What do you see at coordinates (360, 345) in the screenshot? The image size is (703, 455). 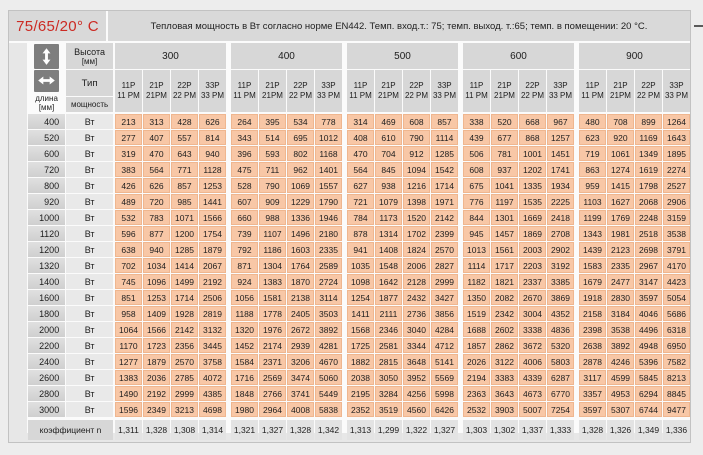 I see `value-cell: 1725` at bounding box center [360, 345].